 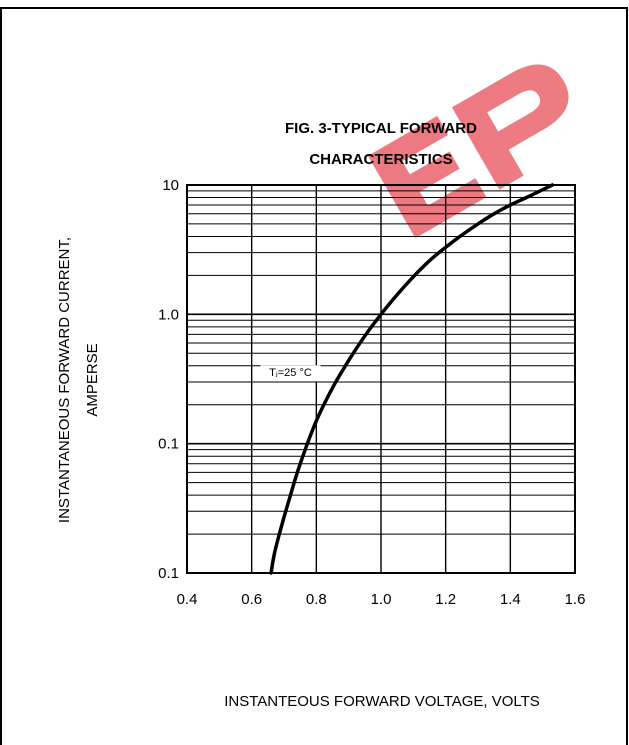 What do you see at coordinates (510, 599) in the screenshot?
I see `x-tick-label: 1.4` at bounding box center [510, 599].